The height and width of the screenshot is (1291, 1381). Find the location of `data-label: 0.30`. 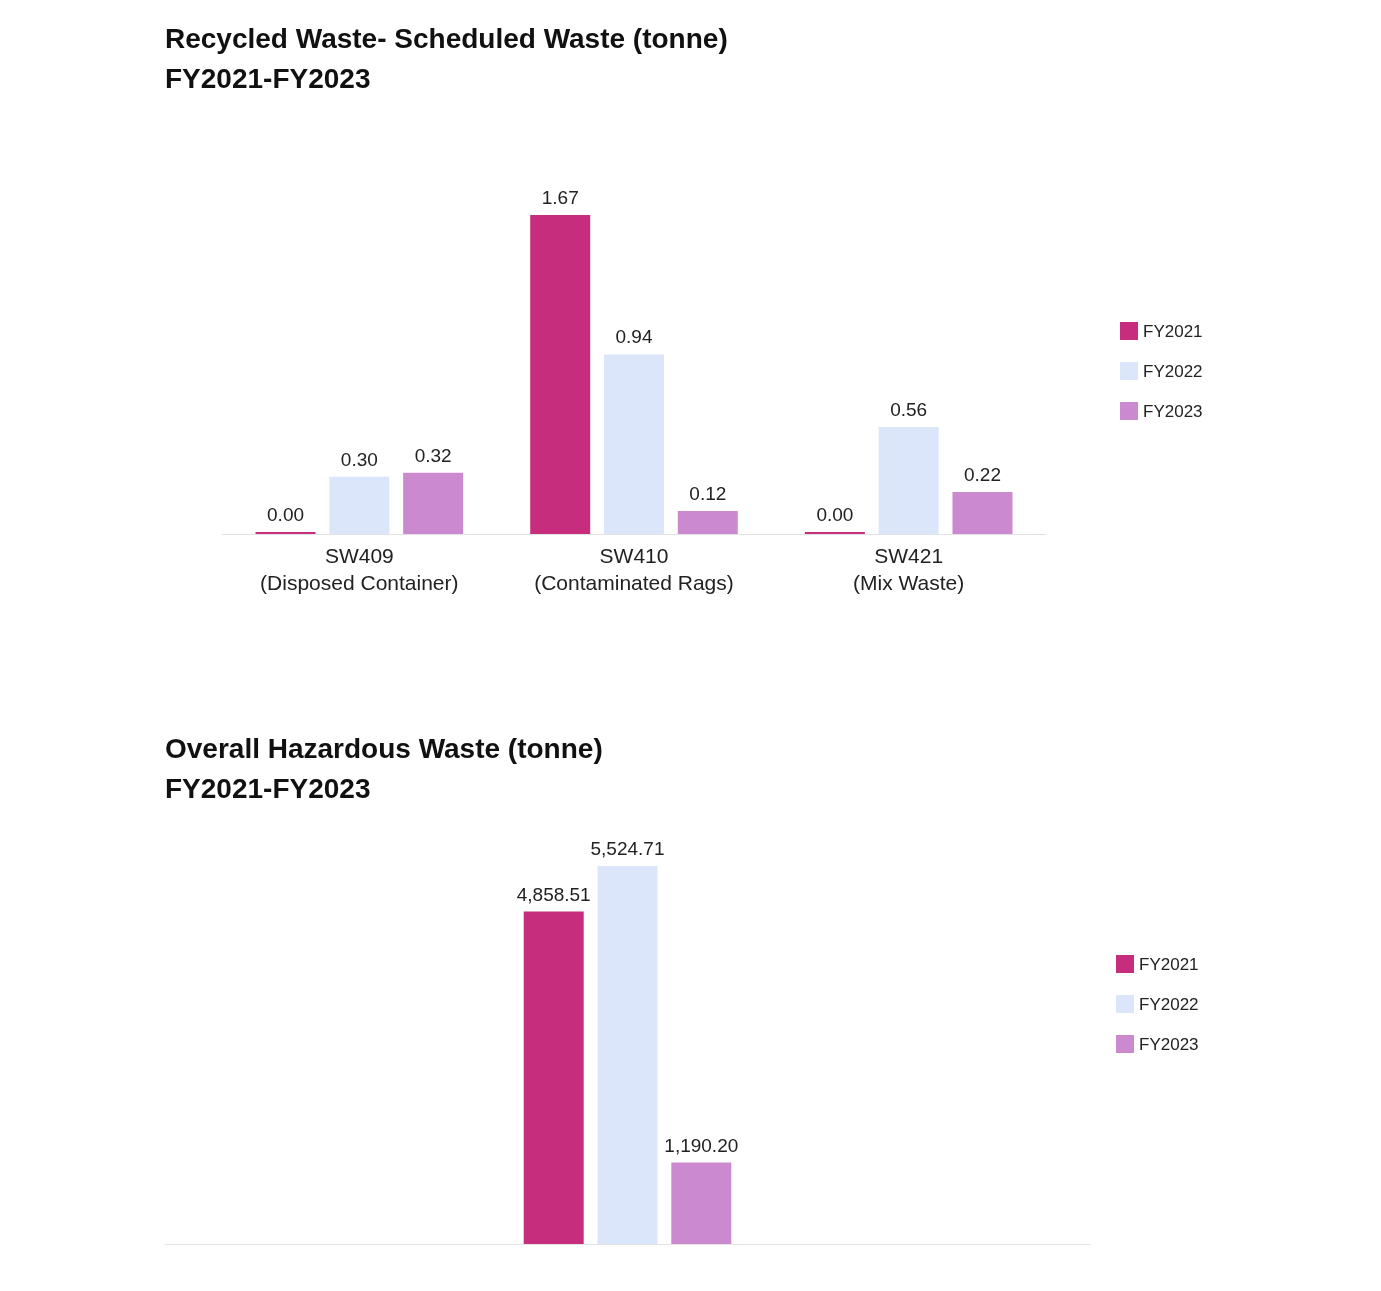

data-label: 0.30 is located at coordinates (359, 459).